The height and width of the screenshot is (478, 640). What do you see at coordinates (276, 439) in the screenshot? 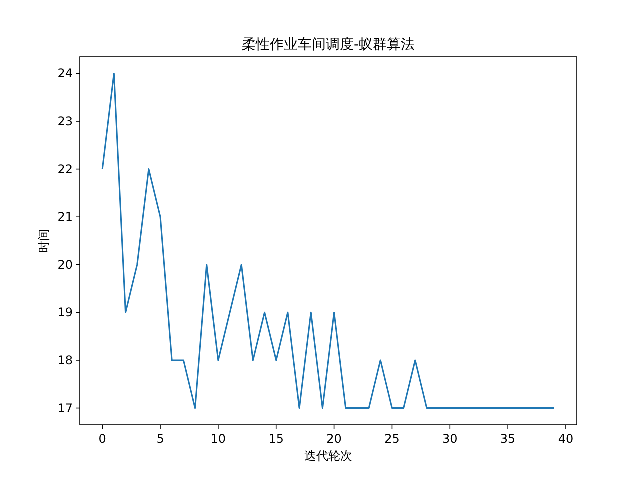
I see `x-tick-label: 15` at bounding box center [276, 439].